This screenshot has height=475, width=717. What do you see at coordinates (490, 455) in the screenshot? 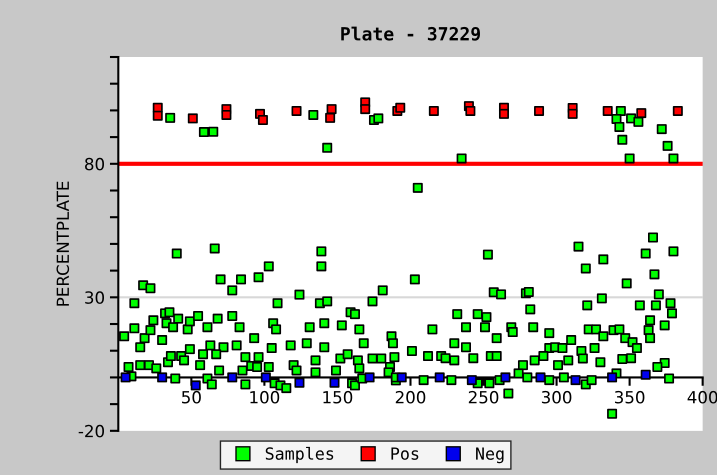
I see `legend-label: Neg` at bounding box center [490, 455].